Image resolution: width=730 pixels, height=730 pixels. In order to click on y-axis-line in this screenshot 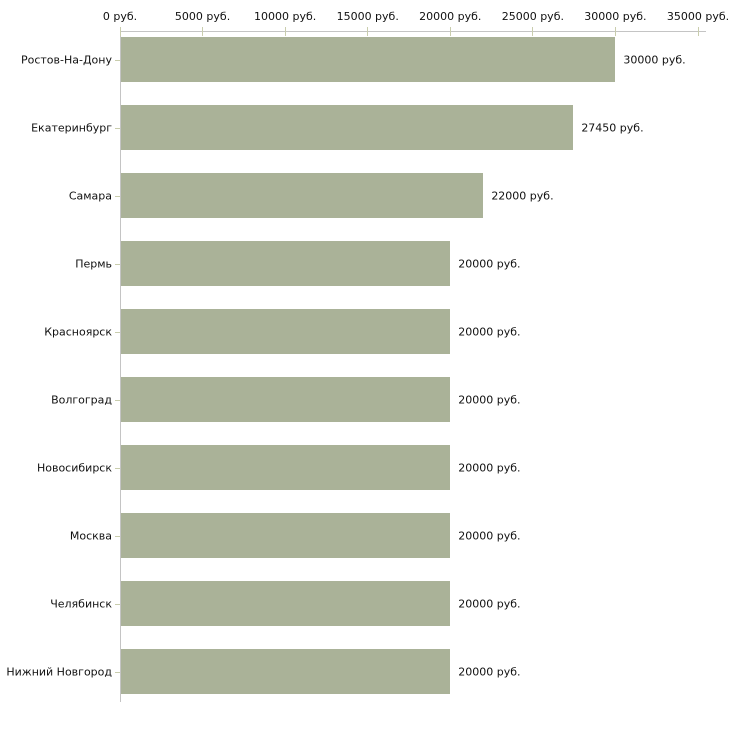, I will do `click(120, 366)`.